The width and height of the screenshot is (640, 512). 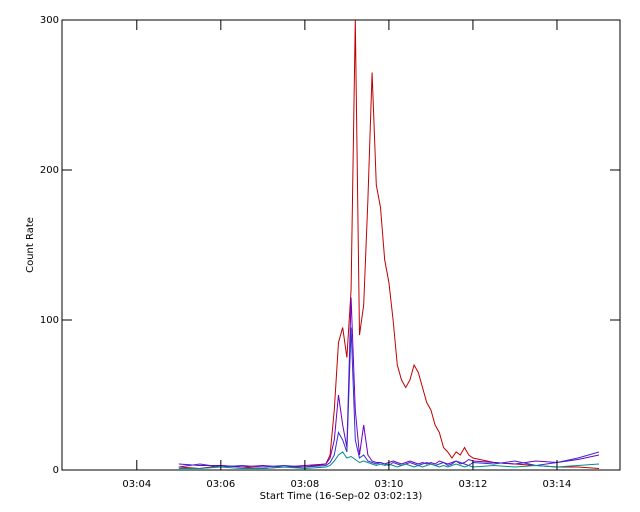 I want to click on x-tick-label: 03:12, so click(x=473, y=484).